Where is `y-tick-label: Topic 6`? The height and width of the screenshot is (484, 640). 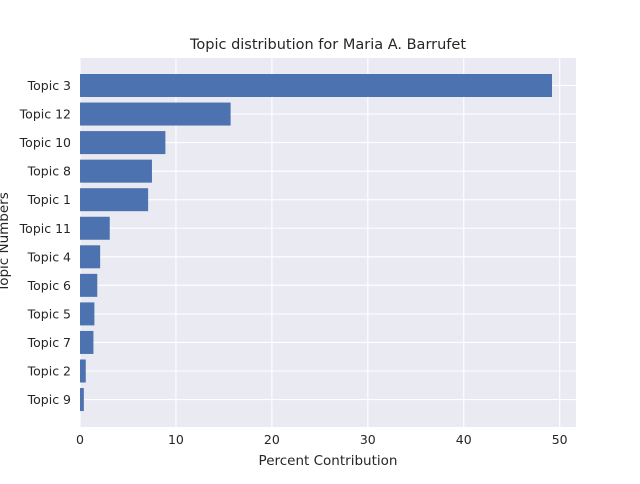 y-tick-label: Topic 6 is located at coordinates (49, 285).